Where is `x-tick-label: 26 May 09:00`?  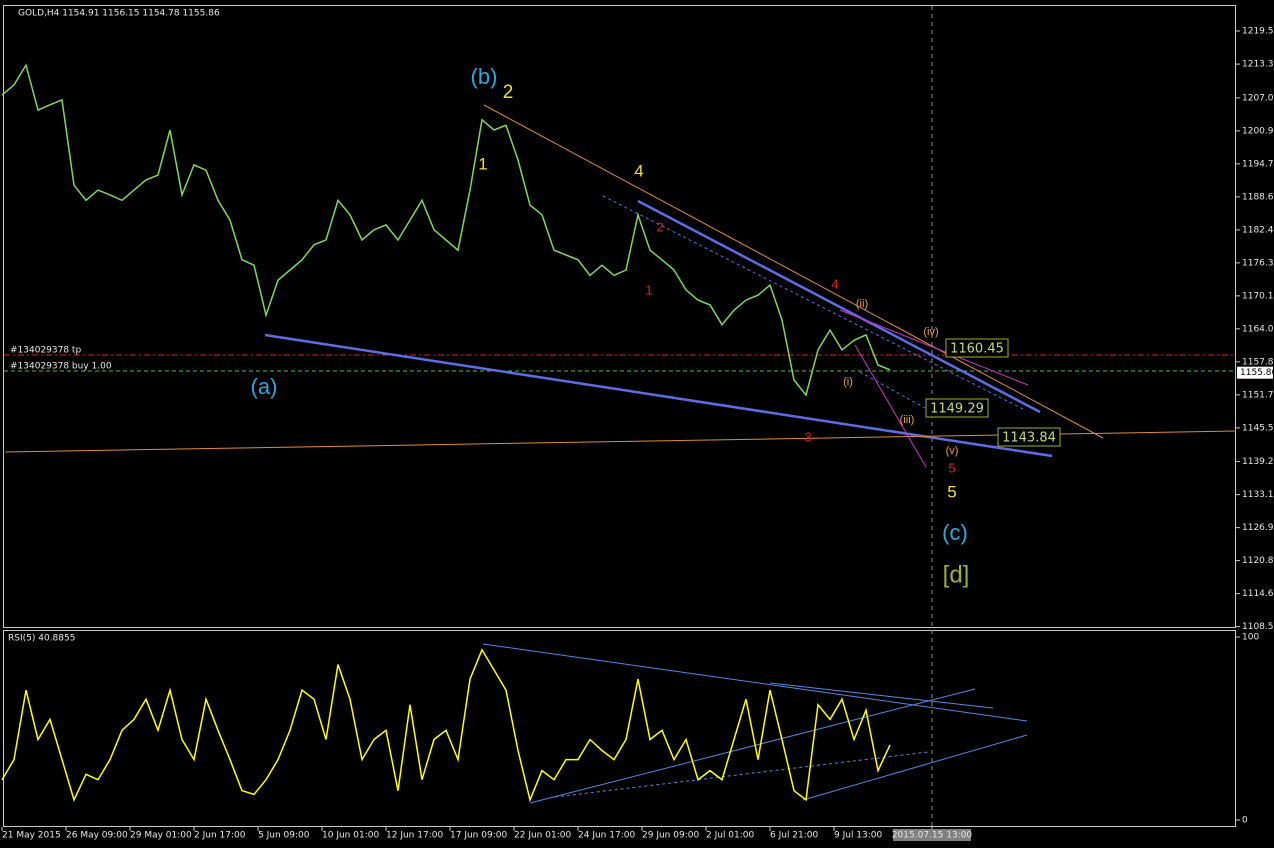
x-tick-label: 26 May 09:00 is located at coordinates (97, 836).